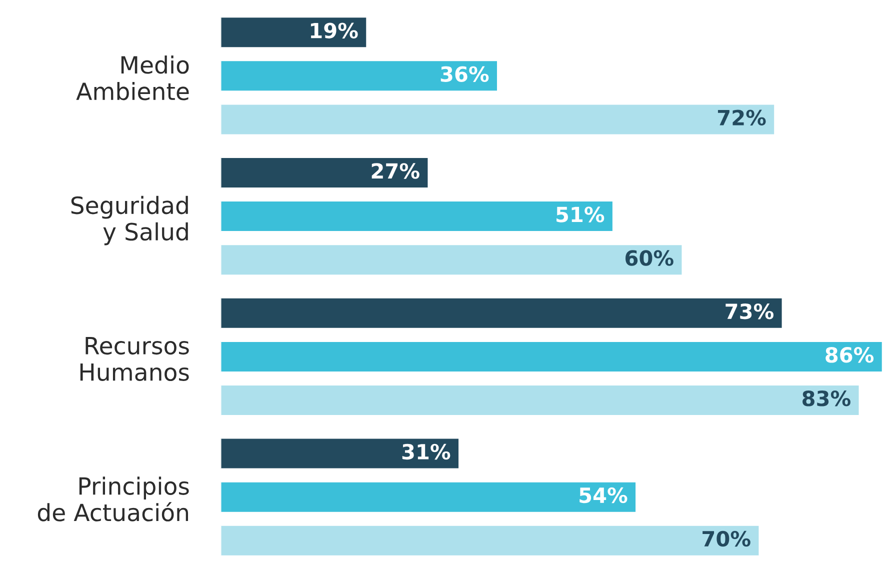 The image size is (893, 573). What do you see at coordinates (396, 171) in the screenshot?
I see `data-label: 27%` at bounding box center [396, 171].